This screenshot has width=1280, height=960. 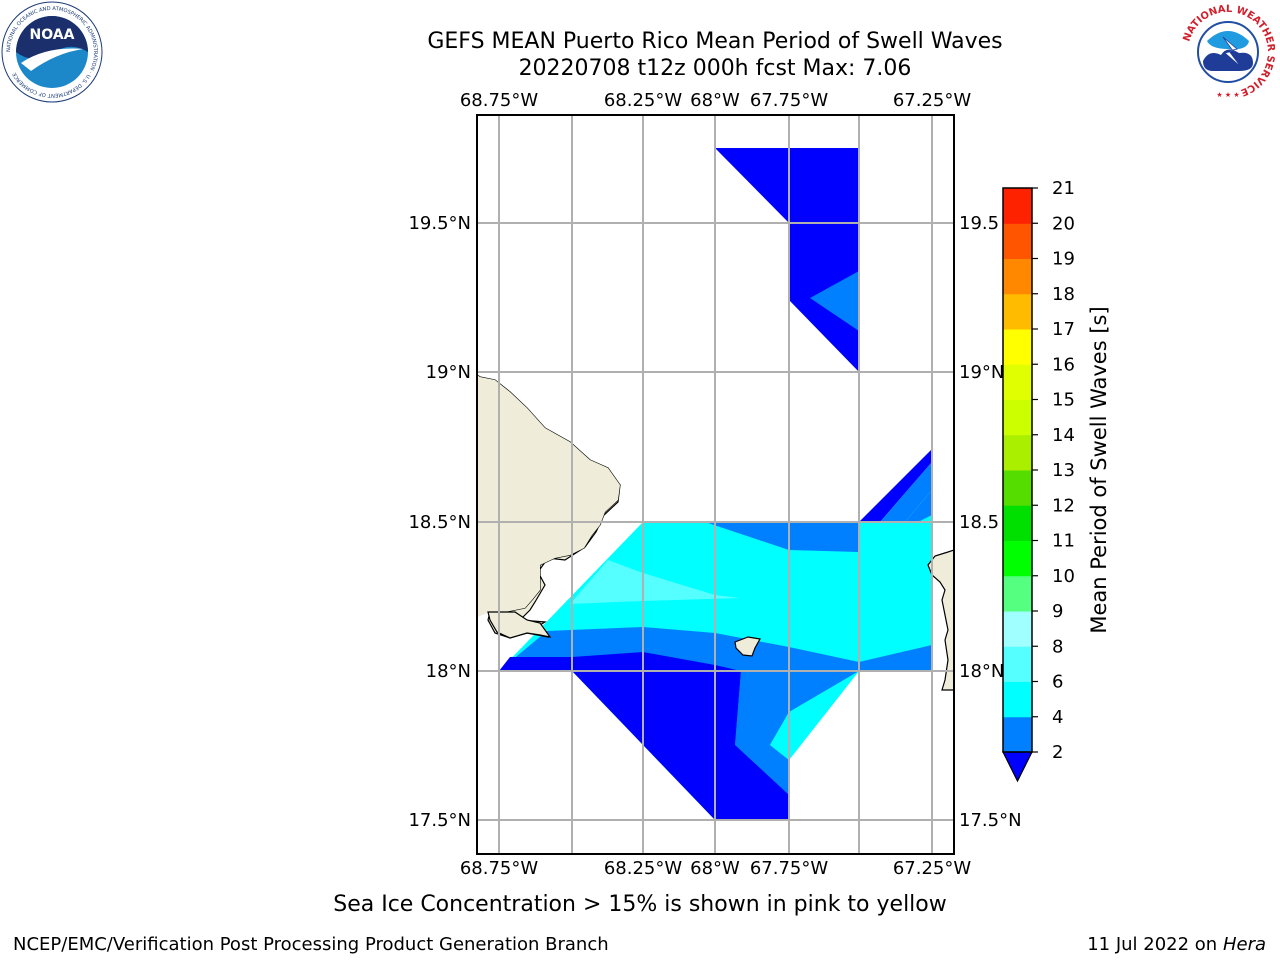 I want to click on isla-mona, so click(x=747, y=646).